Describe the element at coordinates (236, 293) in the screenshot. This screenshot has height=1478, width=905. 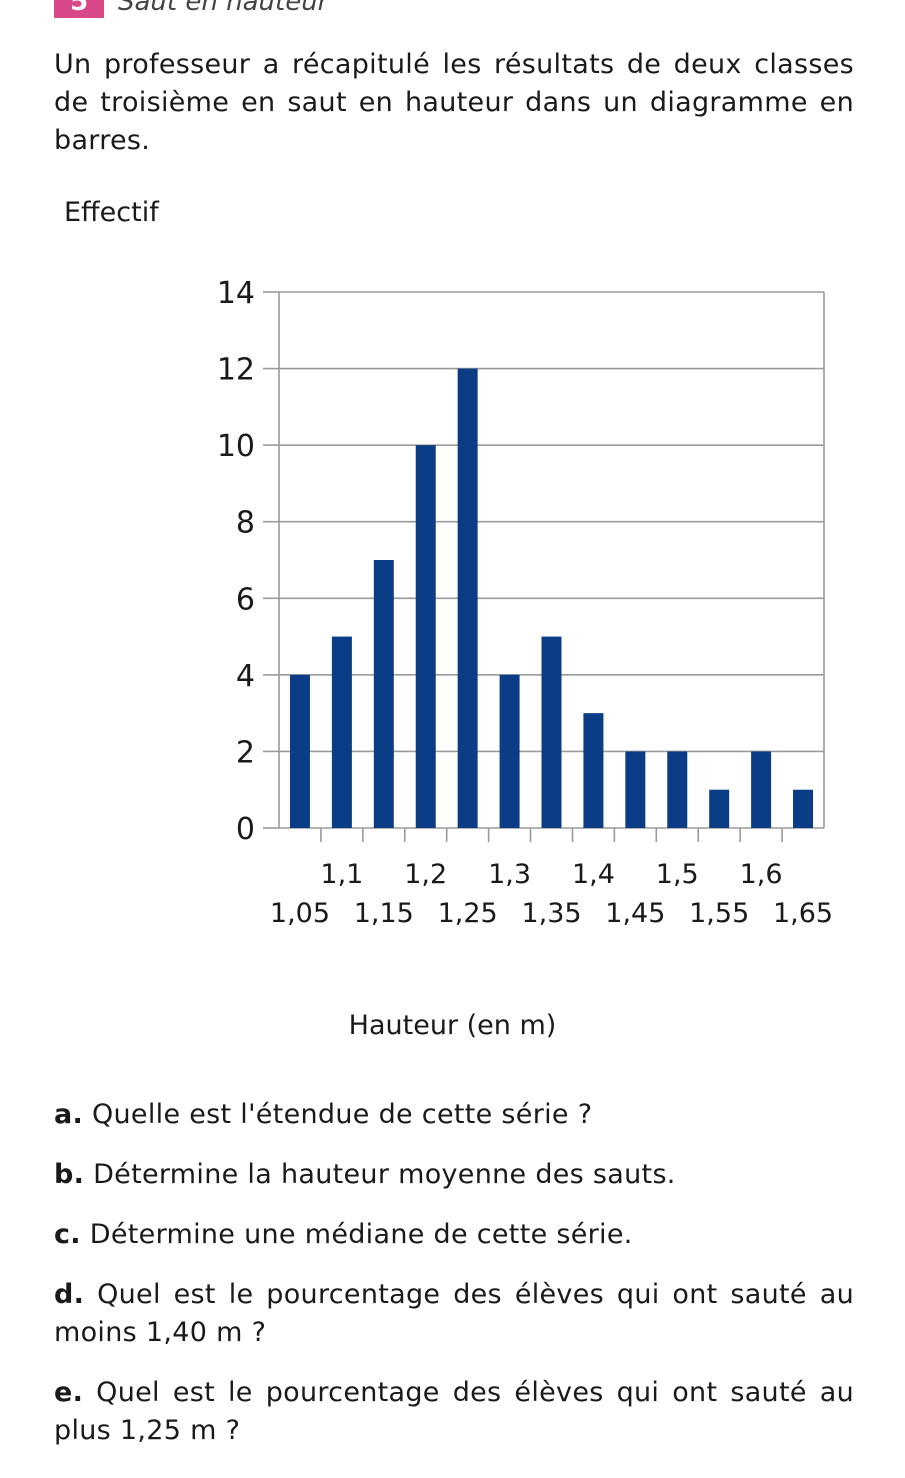
I see `y-tick-label: 14` at that location.